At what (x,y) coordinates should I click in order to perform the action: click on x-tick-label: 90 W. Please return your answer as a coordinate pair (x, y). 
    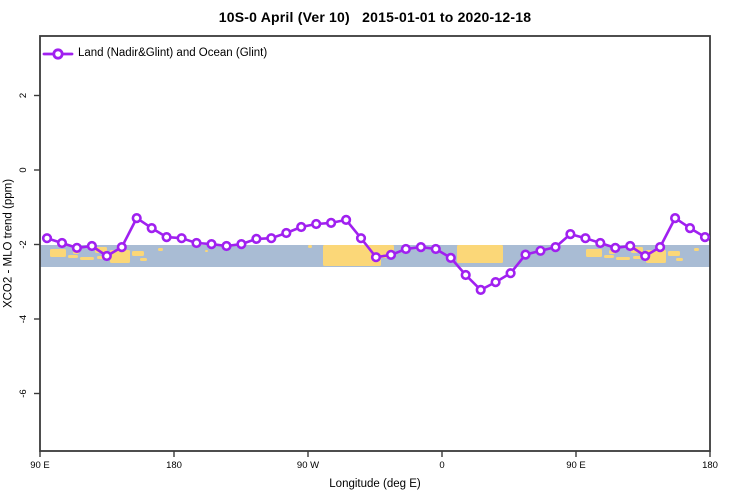
    Looking at the image, I should click on (308, 465).